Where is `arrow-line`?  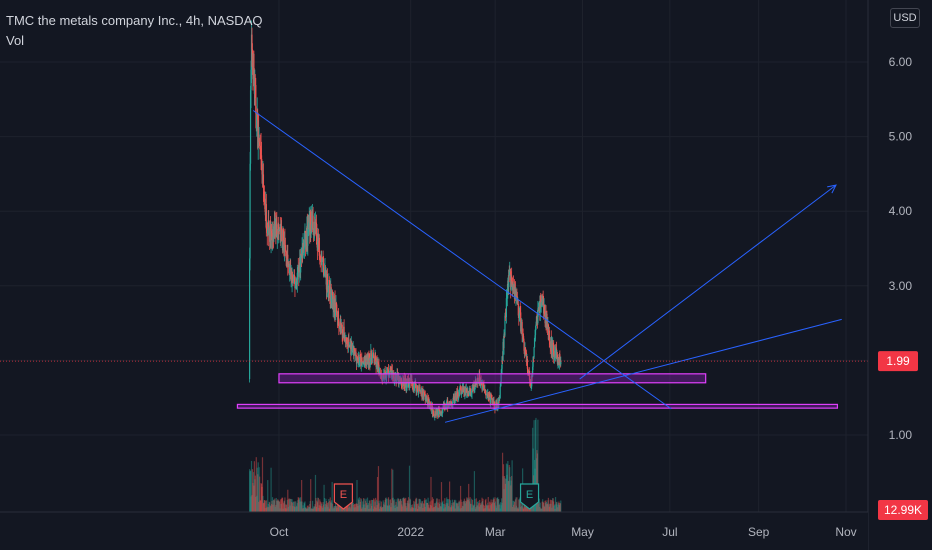 arrow-line is located at coordinates (708, 282).